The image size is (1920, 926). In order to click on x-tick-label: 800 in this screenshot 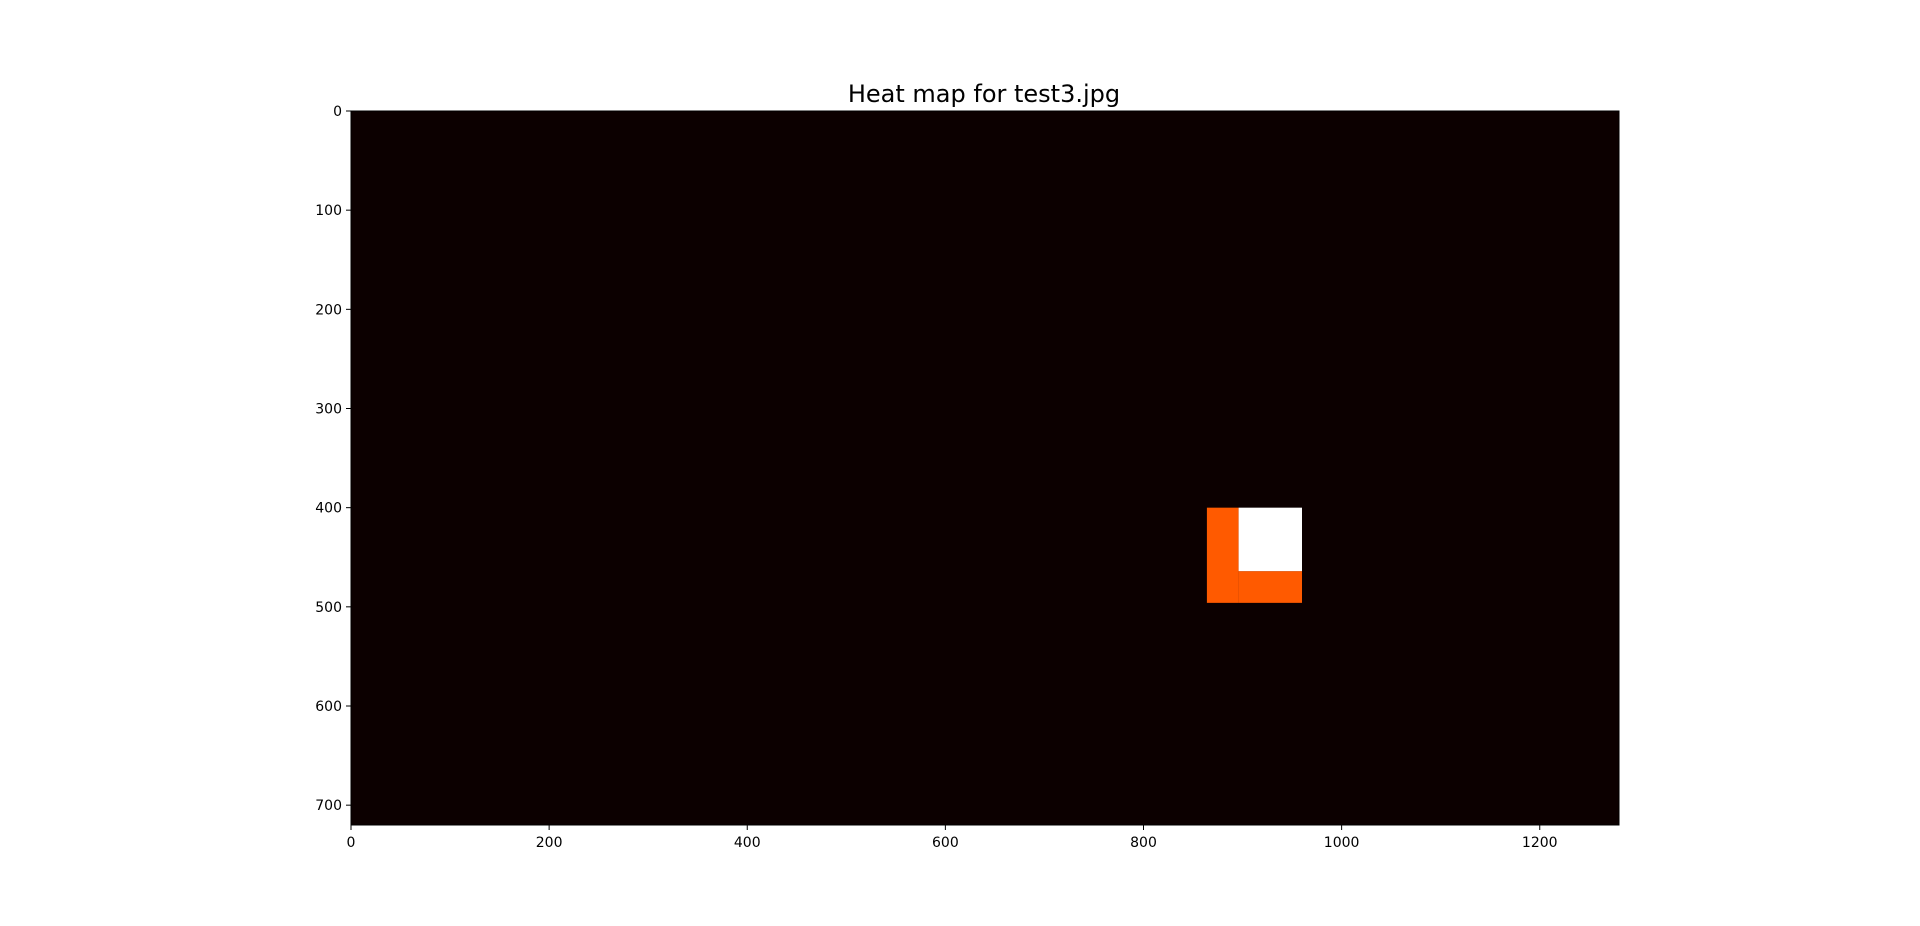, I will do `click(1143, 843)`.